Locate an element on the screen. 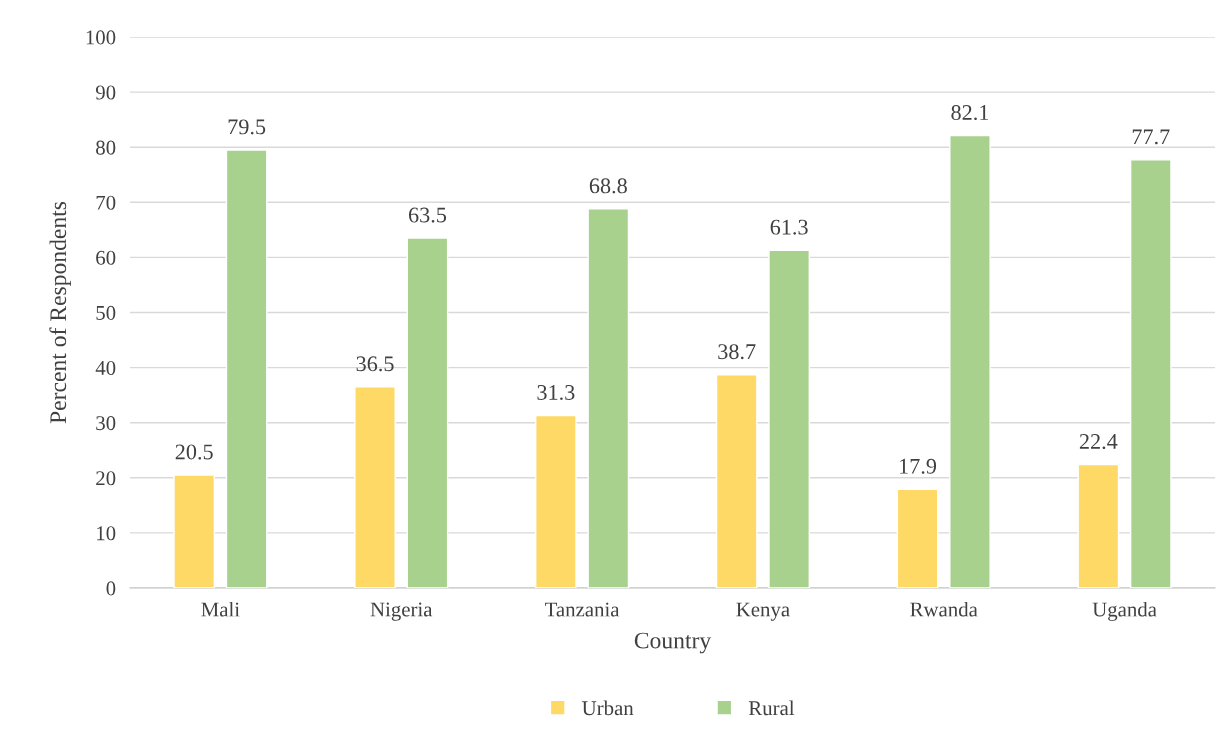 This screenshot has width=1231, height=755. legend-label: Rural is located at coordinates (771, 708).